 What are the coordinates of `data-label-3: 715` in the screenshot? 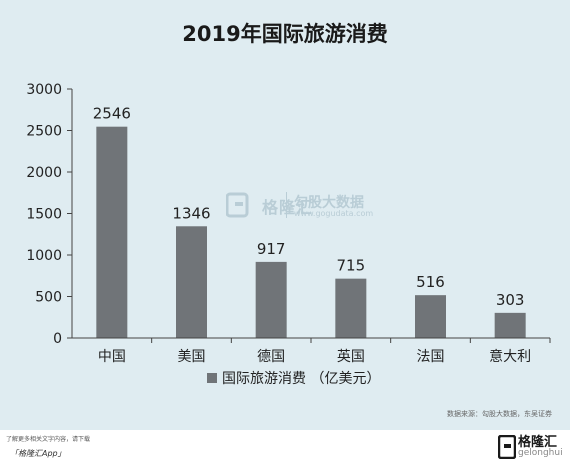 It's located at (351, 266).